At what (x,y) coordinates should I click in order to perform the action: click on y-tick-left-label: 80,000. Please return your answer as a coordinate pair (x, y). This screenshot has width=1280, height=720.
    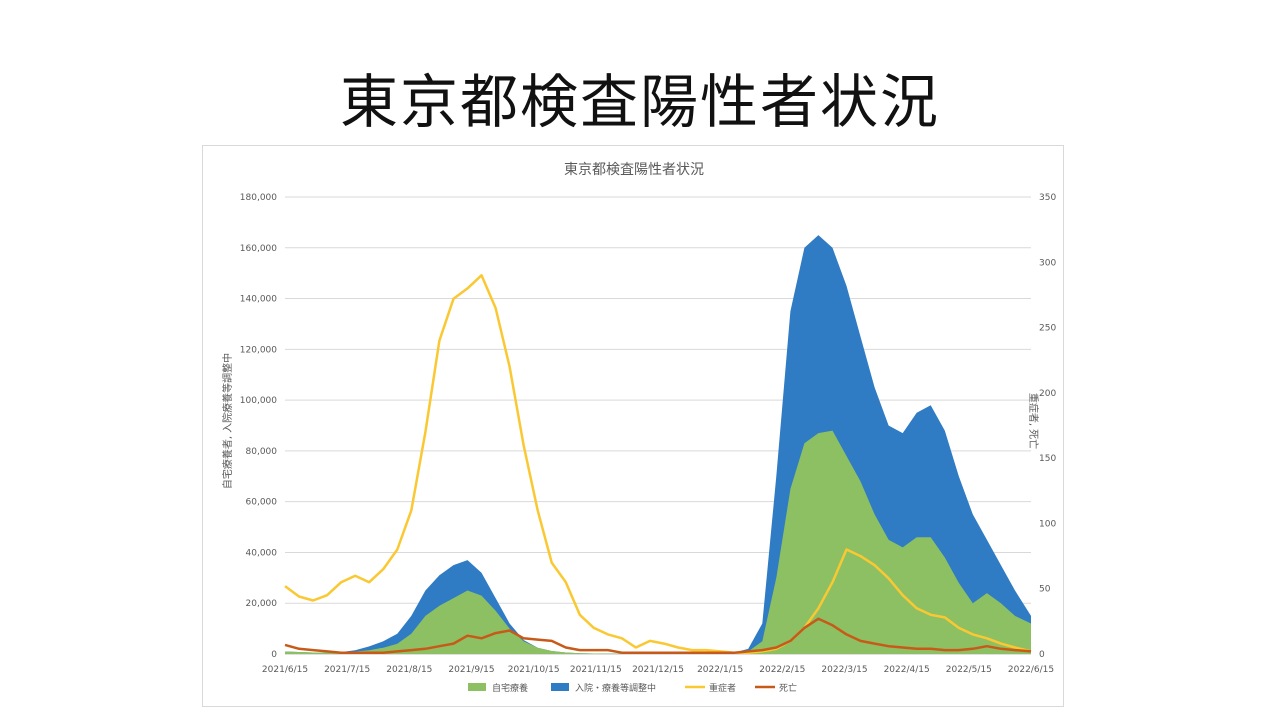
    Looking at the image, I should click on (262, 452).